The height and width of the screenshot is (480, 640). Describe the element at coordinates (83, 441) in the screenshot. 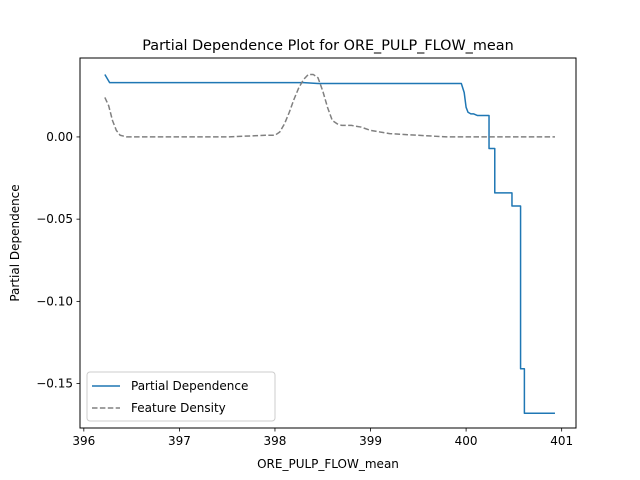

I see `x-tick-label: 396` at that location.